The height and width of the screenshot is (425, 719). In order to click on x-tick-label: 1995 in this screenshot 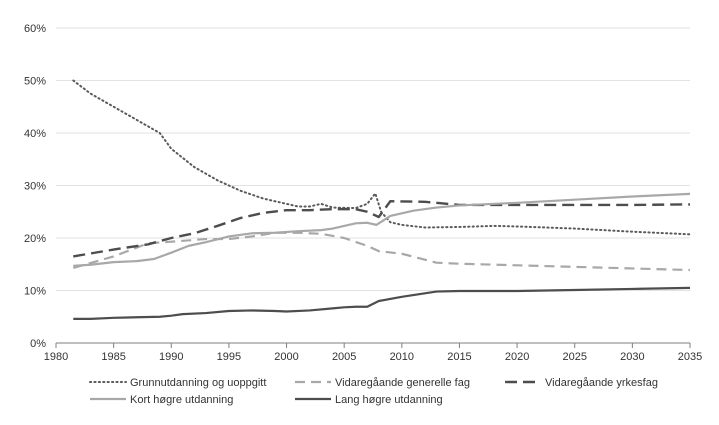, I will do `click(229, 357)`.